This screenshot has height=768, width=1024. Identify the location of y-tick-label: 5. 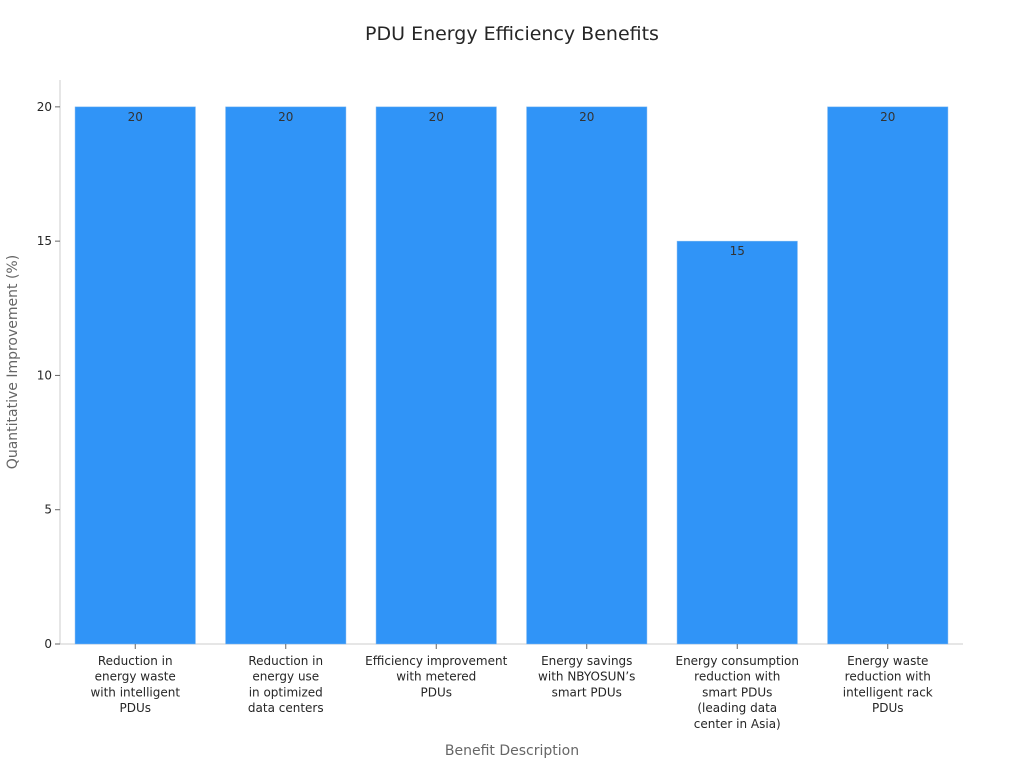
(48, 510).